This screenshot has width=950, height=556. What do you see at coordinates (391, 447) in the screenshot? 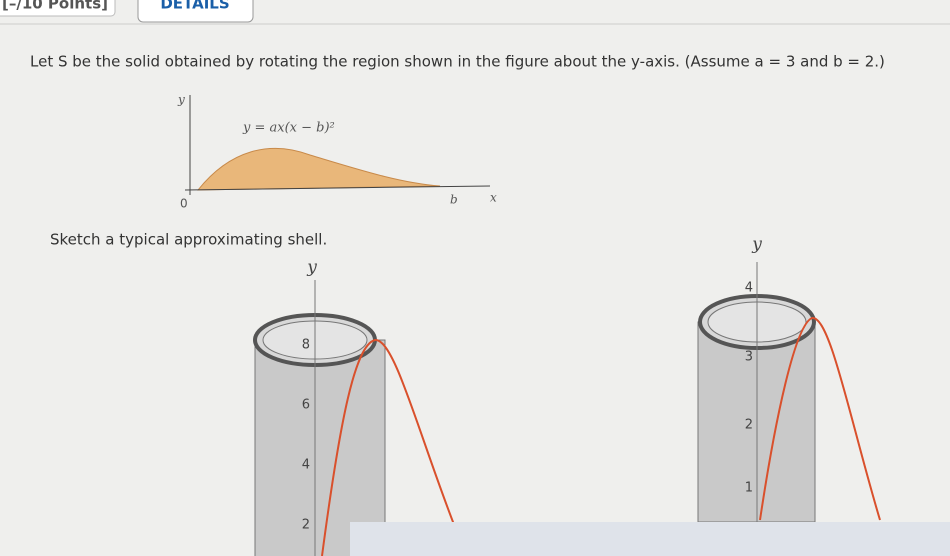
I see `left-curve` at bounding box center [391, 447].